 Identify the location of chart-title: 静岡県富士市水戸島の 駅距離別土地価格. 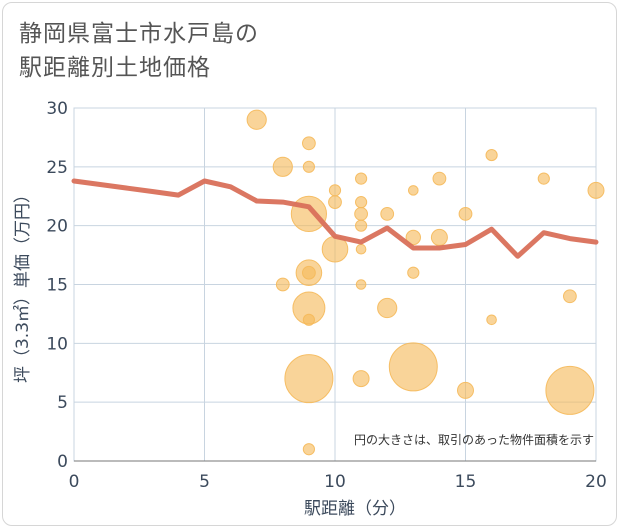
(139, 51).